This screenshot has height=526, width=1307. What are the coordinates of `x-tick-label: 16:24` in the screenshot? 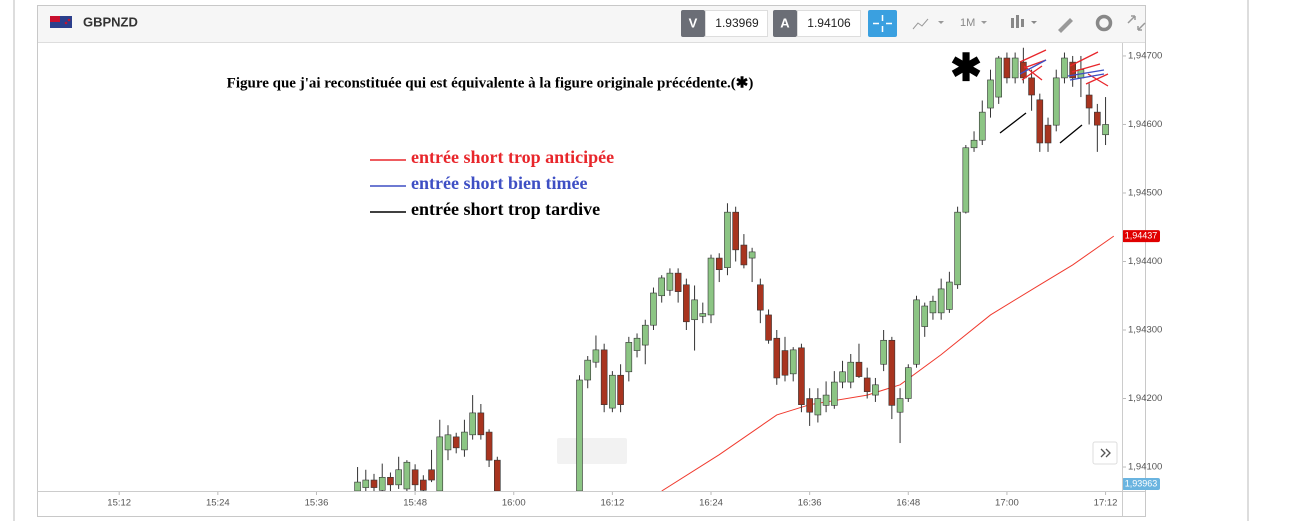 It's located at (711, 503).